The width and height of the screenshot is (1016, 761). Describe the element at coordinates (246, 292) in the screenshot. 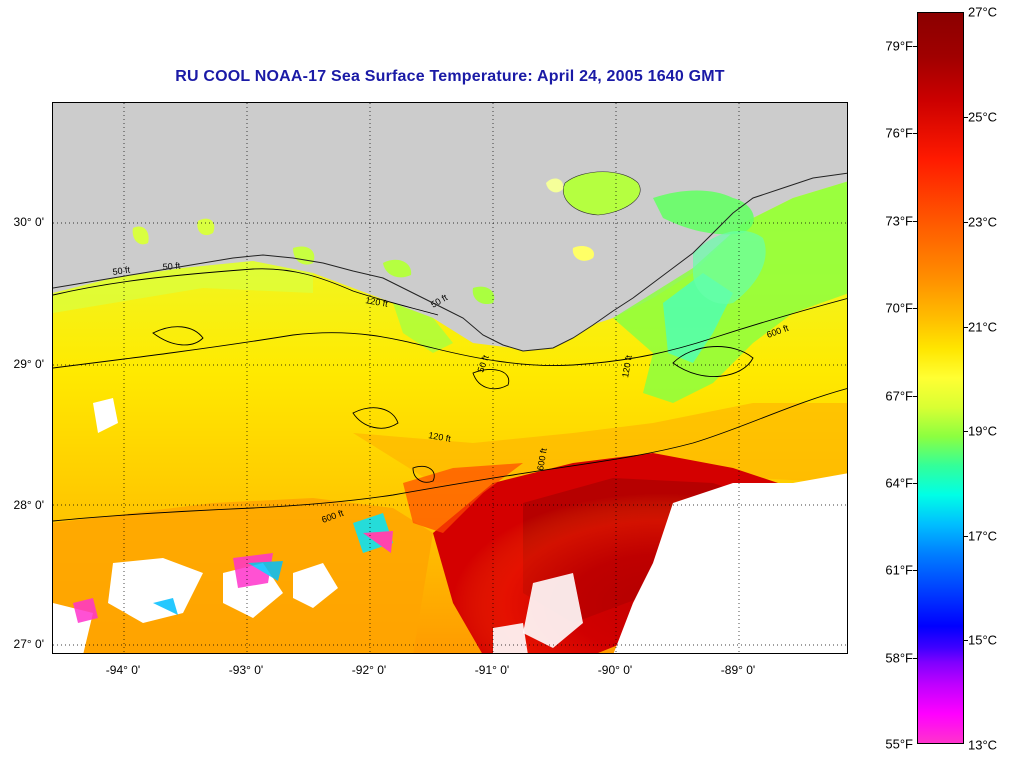

I see `contour-50ft` at that location.